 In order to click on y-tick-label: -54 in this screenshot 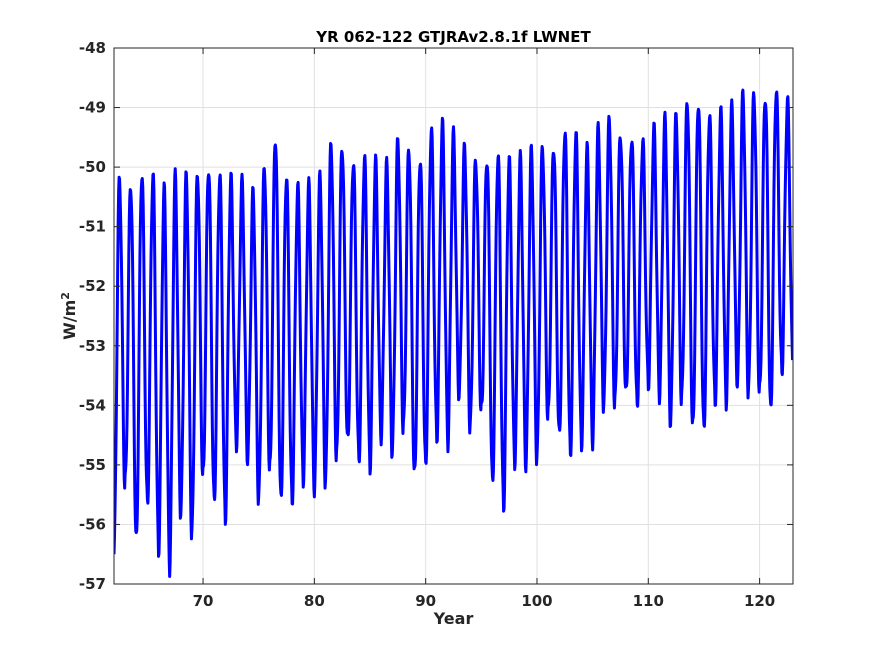, I will do `click(92, 405)`.